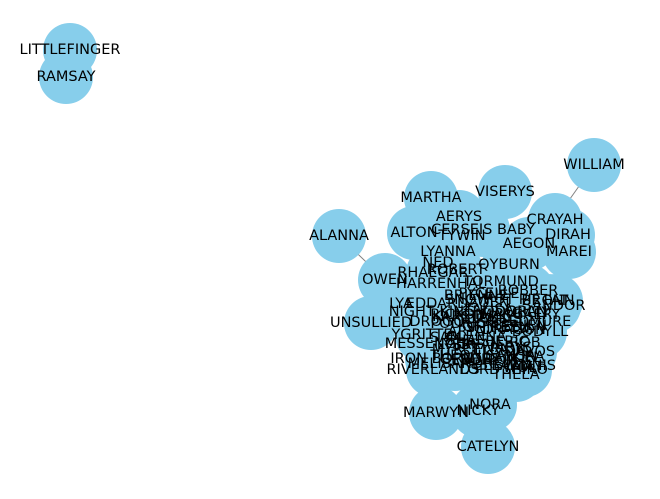 This screenshot has width=660, height=499. Describe the element at coordinates (446, 338) in the screenshot. I see `node-label: SAM` at that location.